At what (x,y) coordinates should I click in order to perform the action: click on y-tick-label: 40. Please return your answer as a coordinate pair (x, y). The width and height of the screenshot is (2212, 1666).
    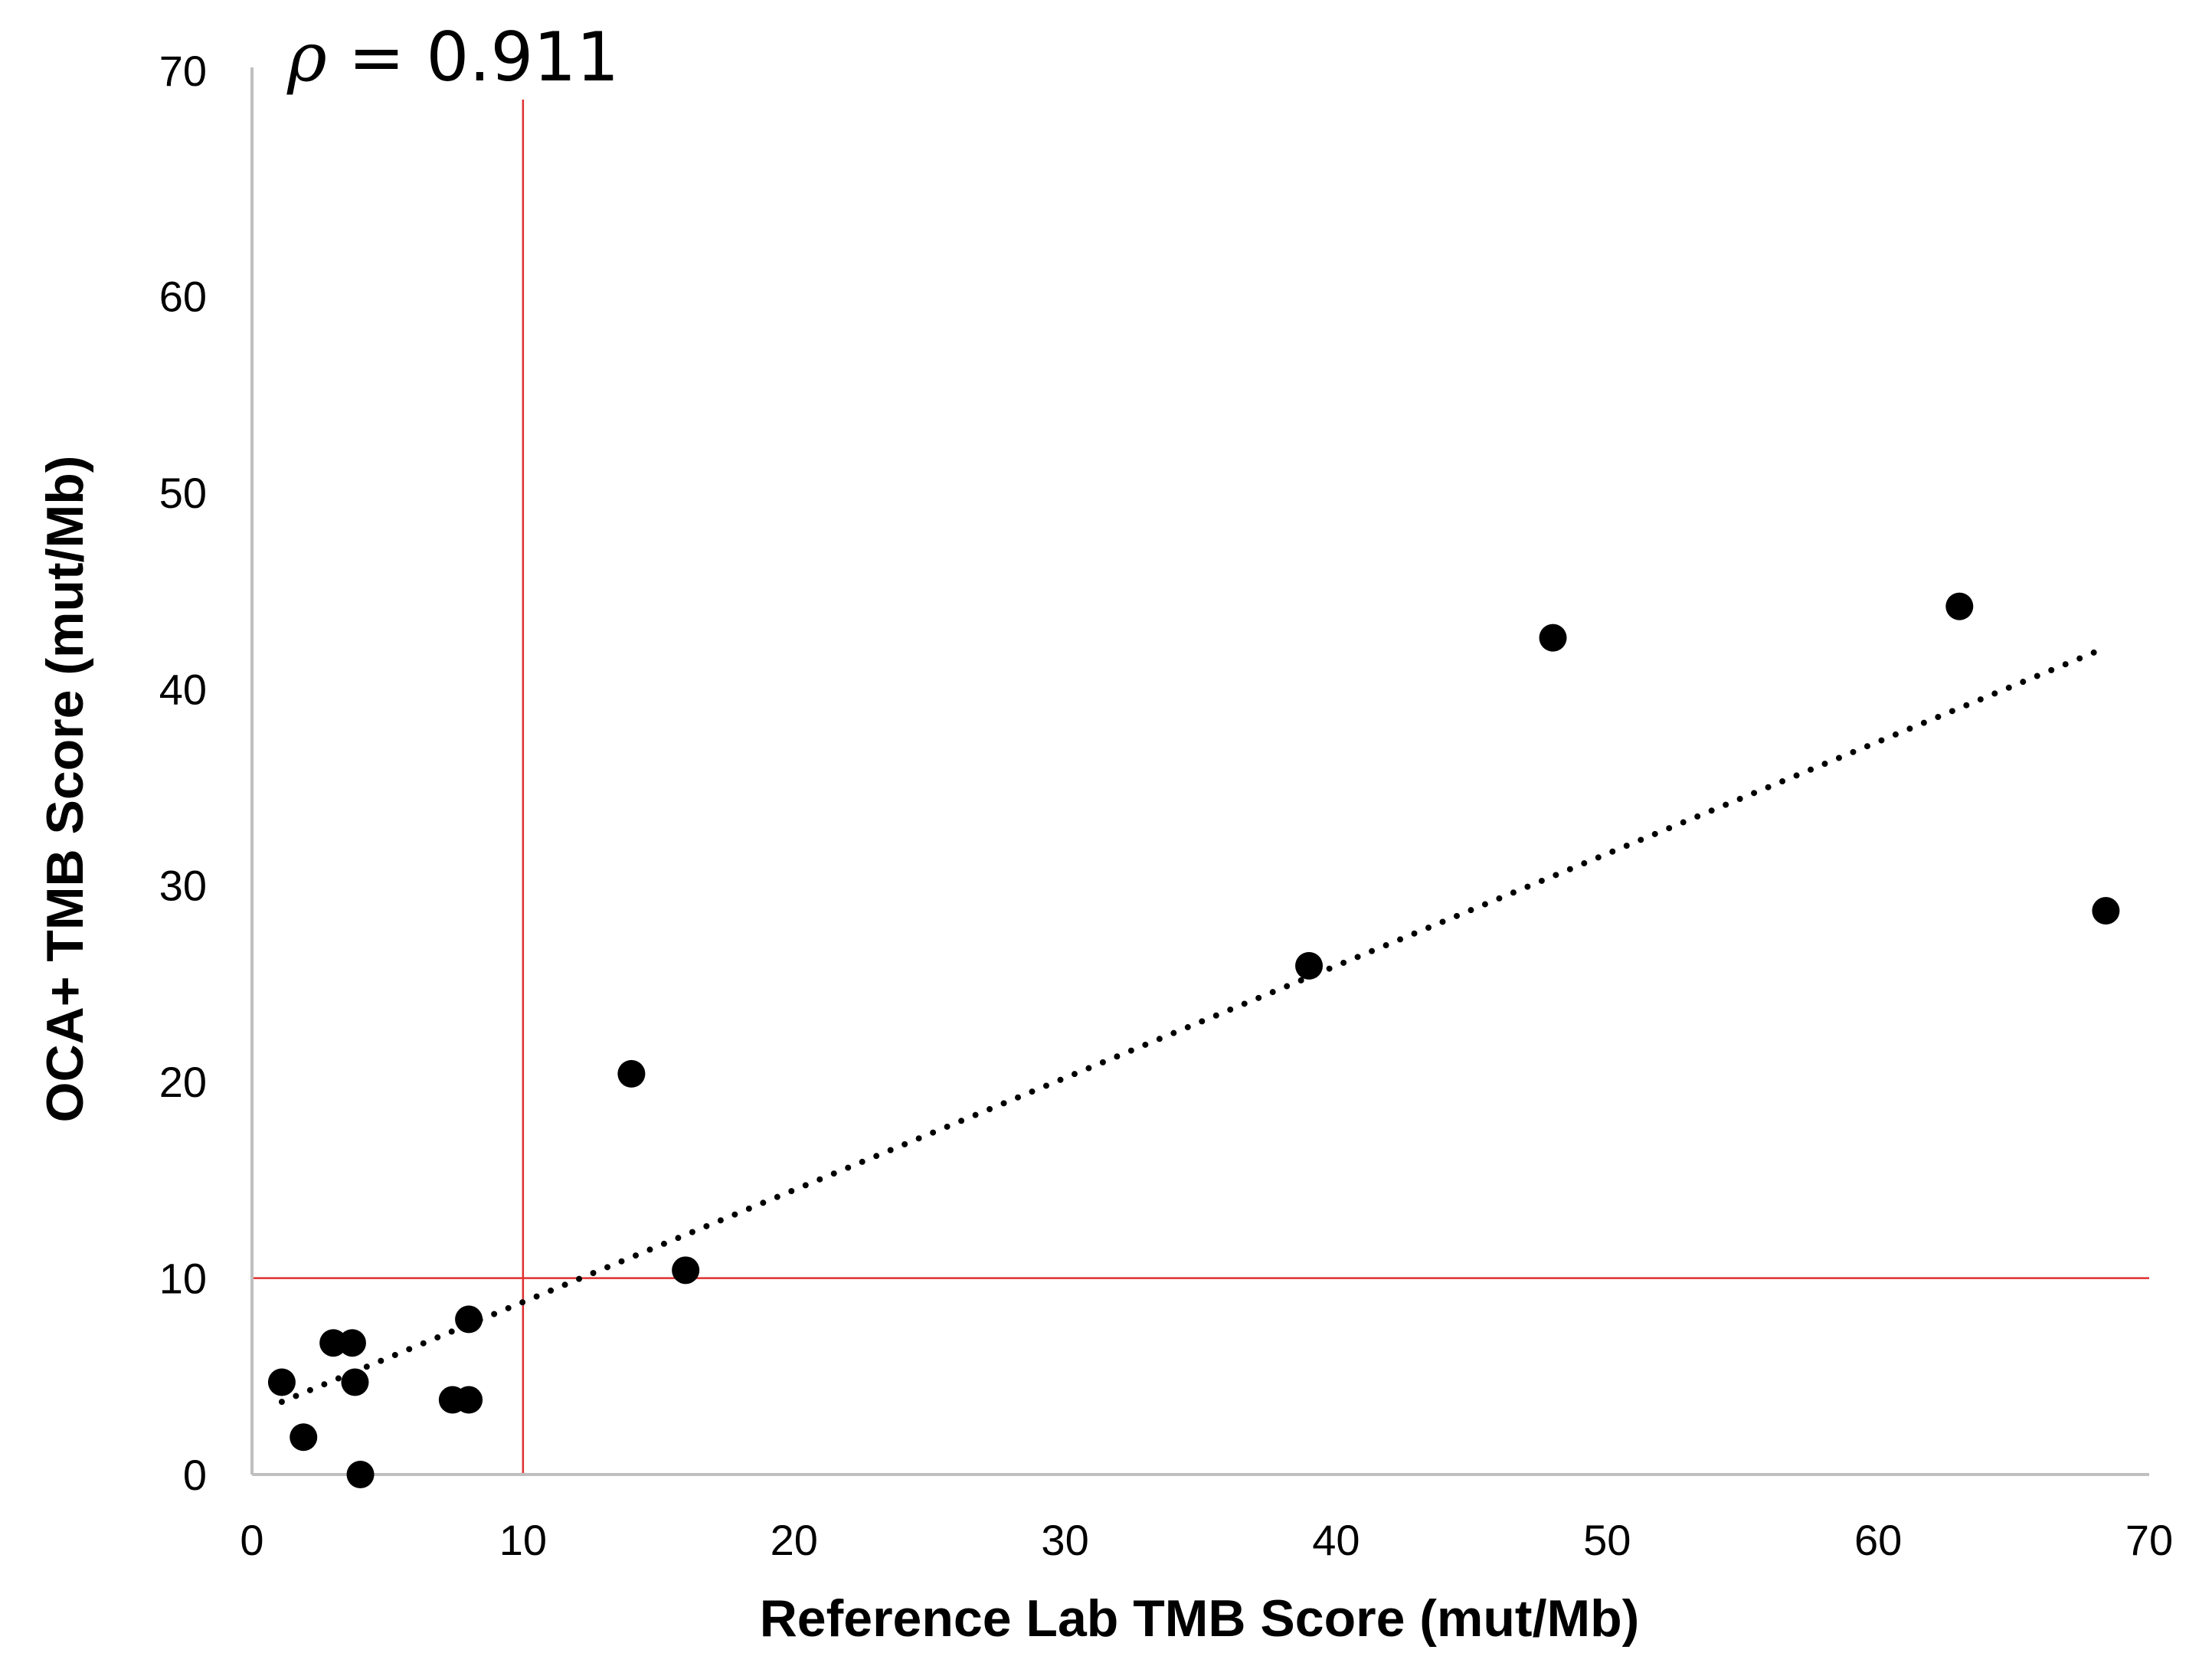
    Looking at the image, I should click on (183, 689).